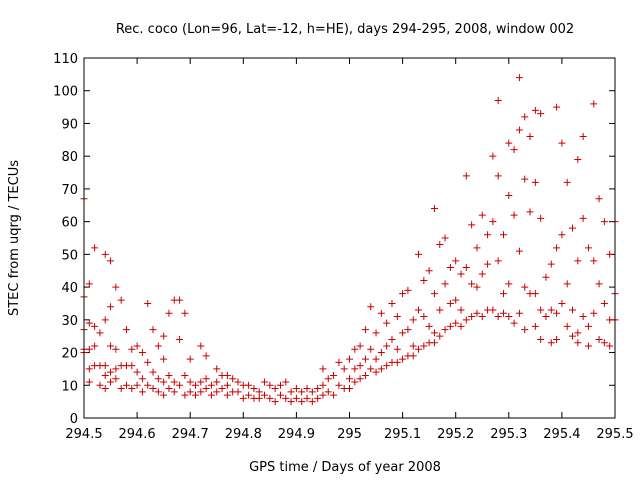  I want to click on y-tick-label: 10, so click(69, 386).